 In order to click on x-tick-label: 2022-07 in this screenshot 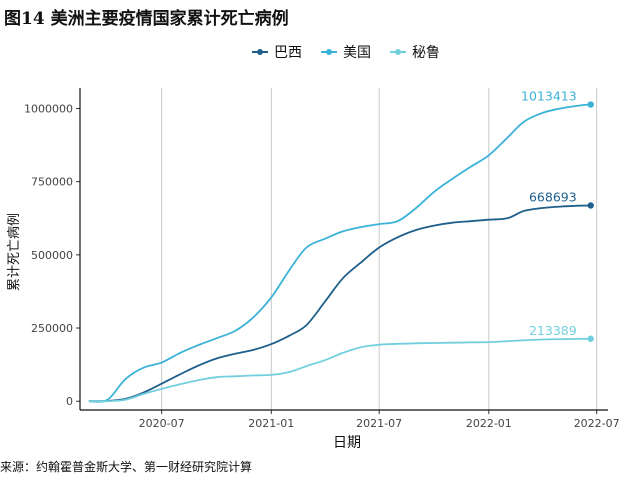, I will do `click(597, 423)`.